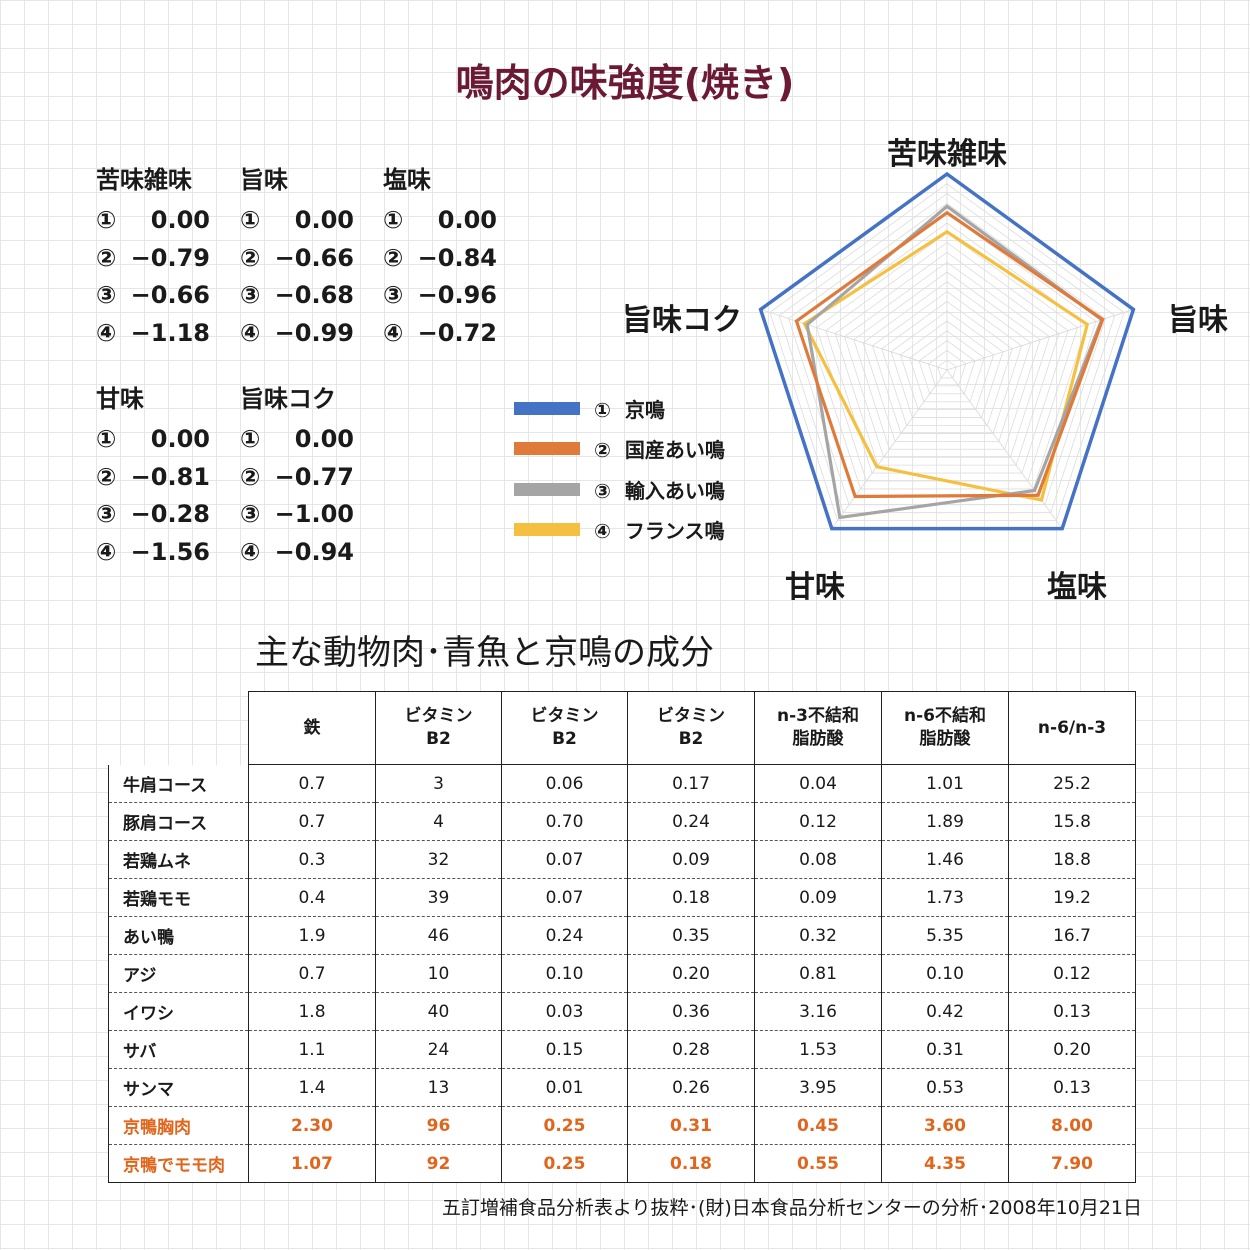 This screenshot has width=1250, height=1250. What do you see at coordinates (564, 739) in the screenshot?
I see `column-header-line: B2` at bounding box center [564, 739].